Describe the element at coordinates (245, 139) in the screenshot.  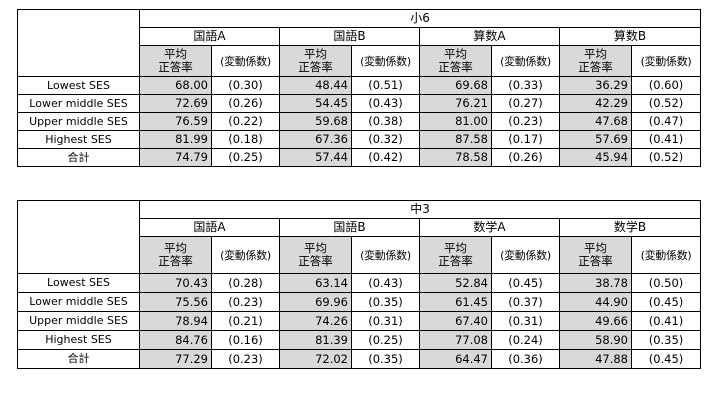
I see `cv-cell: (0.18)` at that location.